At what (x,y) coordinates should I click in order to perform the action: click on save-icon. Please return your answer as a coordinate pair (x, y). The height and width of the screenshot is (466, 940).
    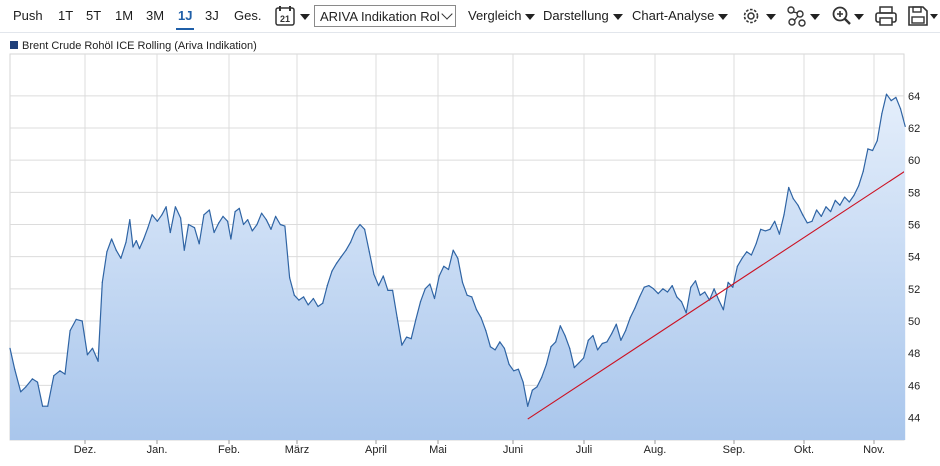
    Looking at the image, I should click on (923, 16).